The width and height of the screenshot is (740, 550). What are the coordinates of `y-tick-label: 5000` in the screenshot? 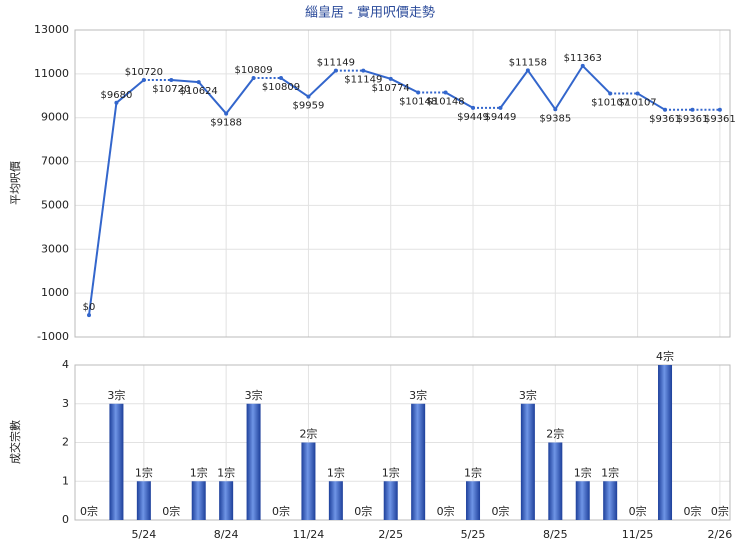 It's located at (55, 204).